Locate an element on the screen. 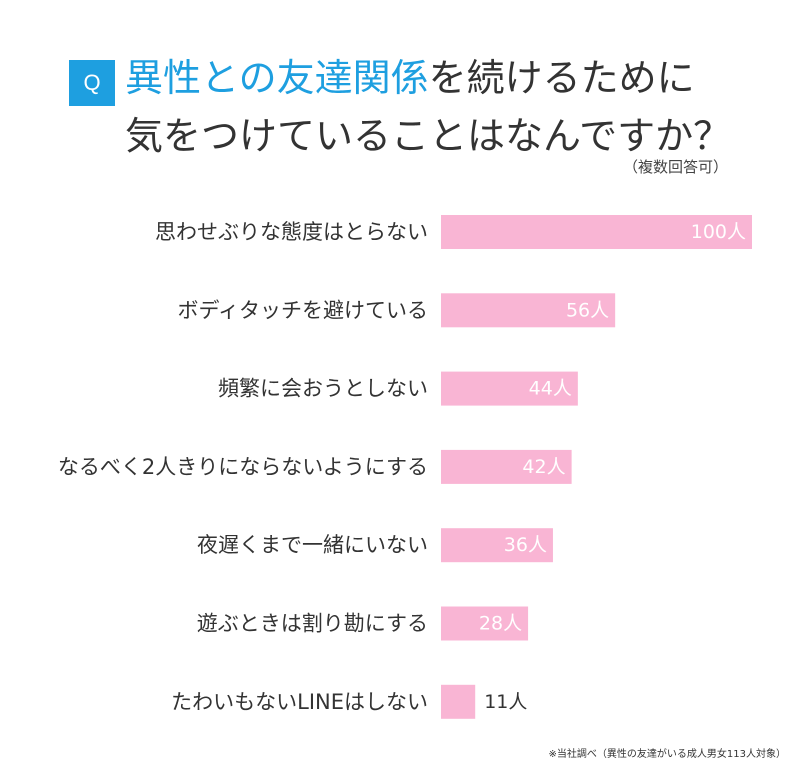 The image size is (800, 767). question-title-line1: 異性との友達関係を続けるために is located at coordinates (410, 78).